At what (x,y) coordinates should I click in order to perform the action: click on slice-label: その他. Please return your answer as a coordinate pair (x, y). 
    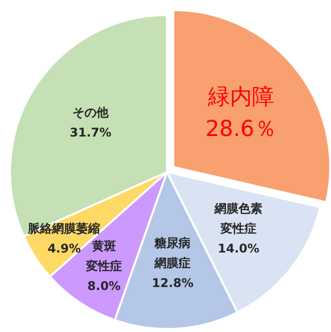
    Looking at the image, I should click on (91, 112).